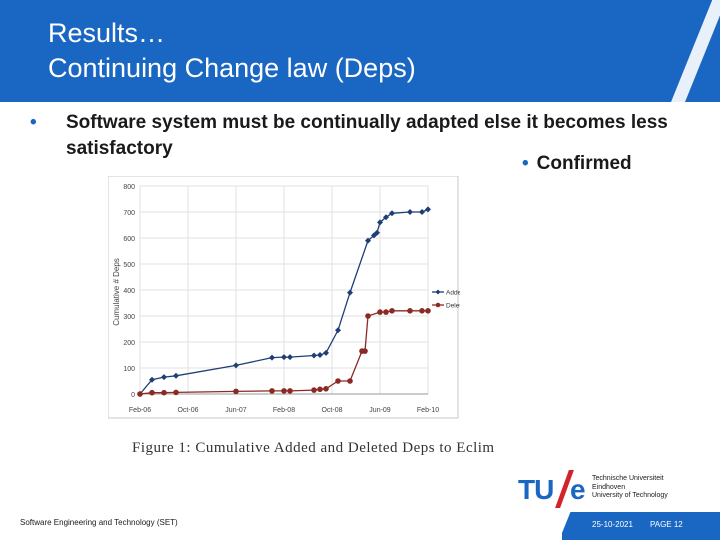 The height and width of the screenshot is (540, 720). Describe the element at coordinates (453, 306) in the screenshot. I see `legend-label-deleted: Deleted` at that location.